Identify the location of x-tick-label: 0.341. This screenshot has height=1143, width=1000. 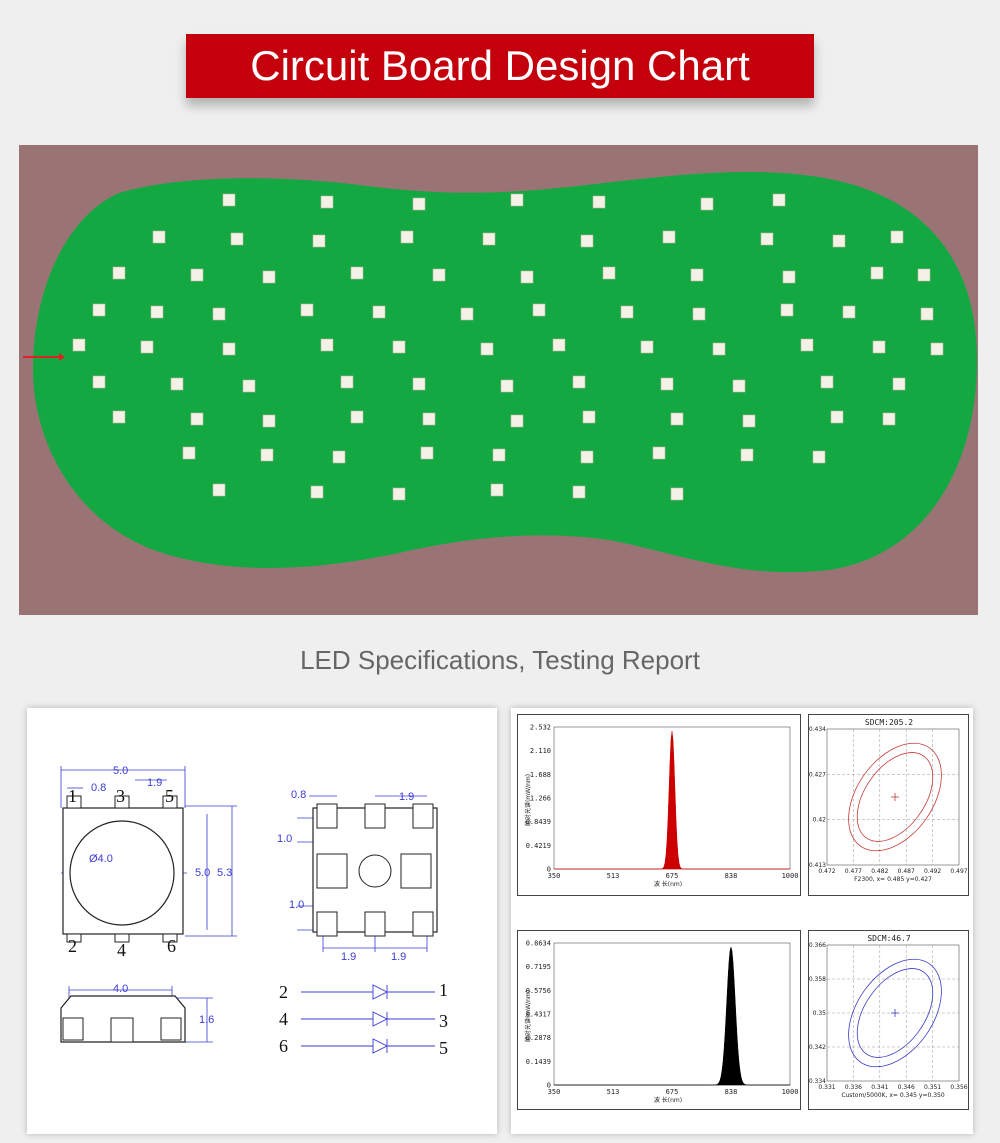
(879, 1087).